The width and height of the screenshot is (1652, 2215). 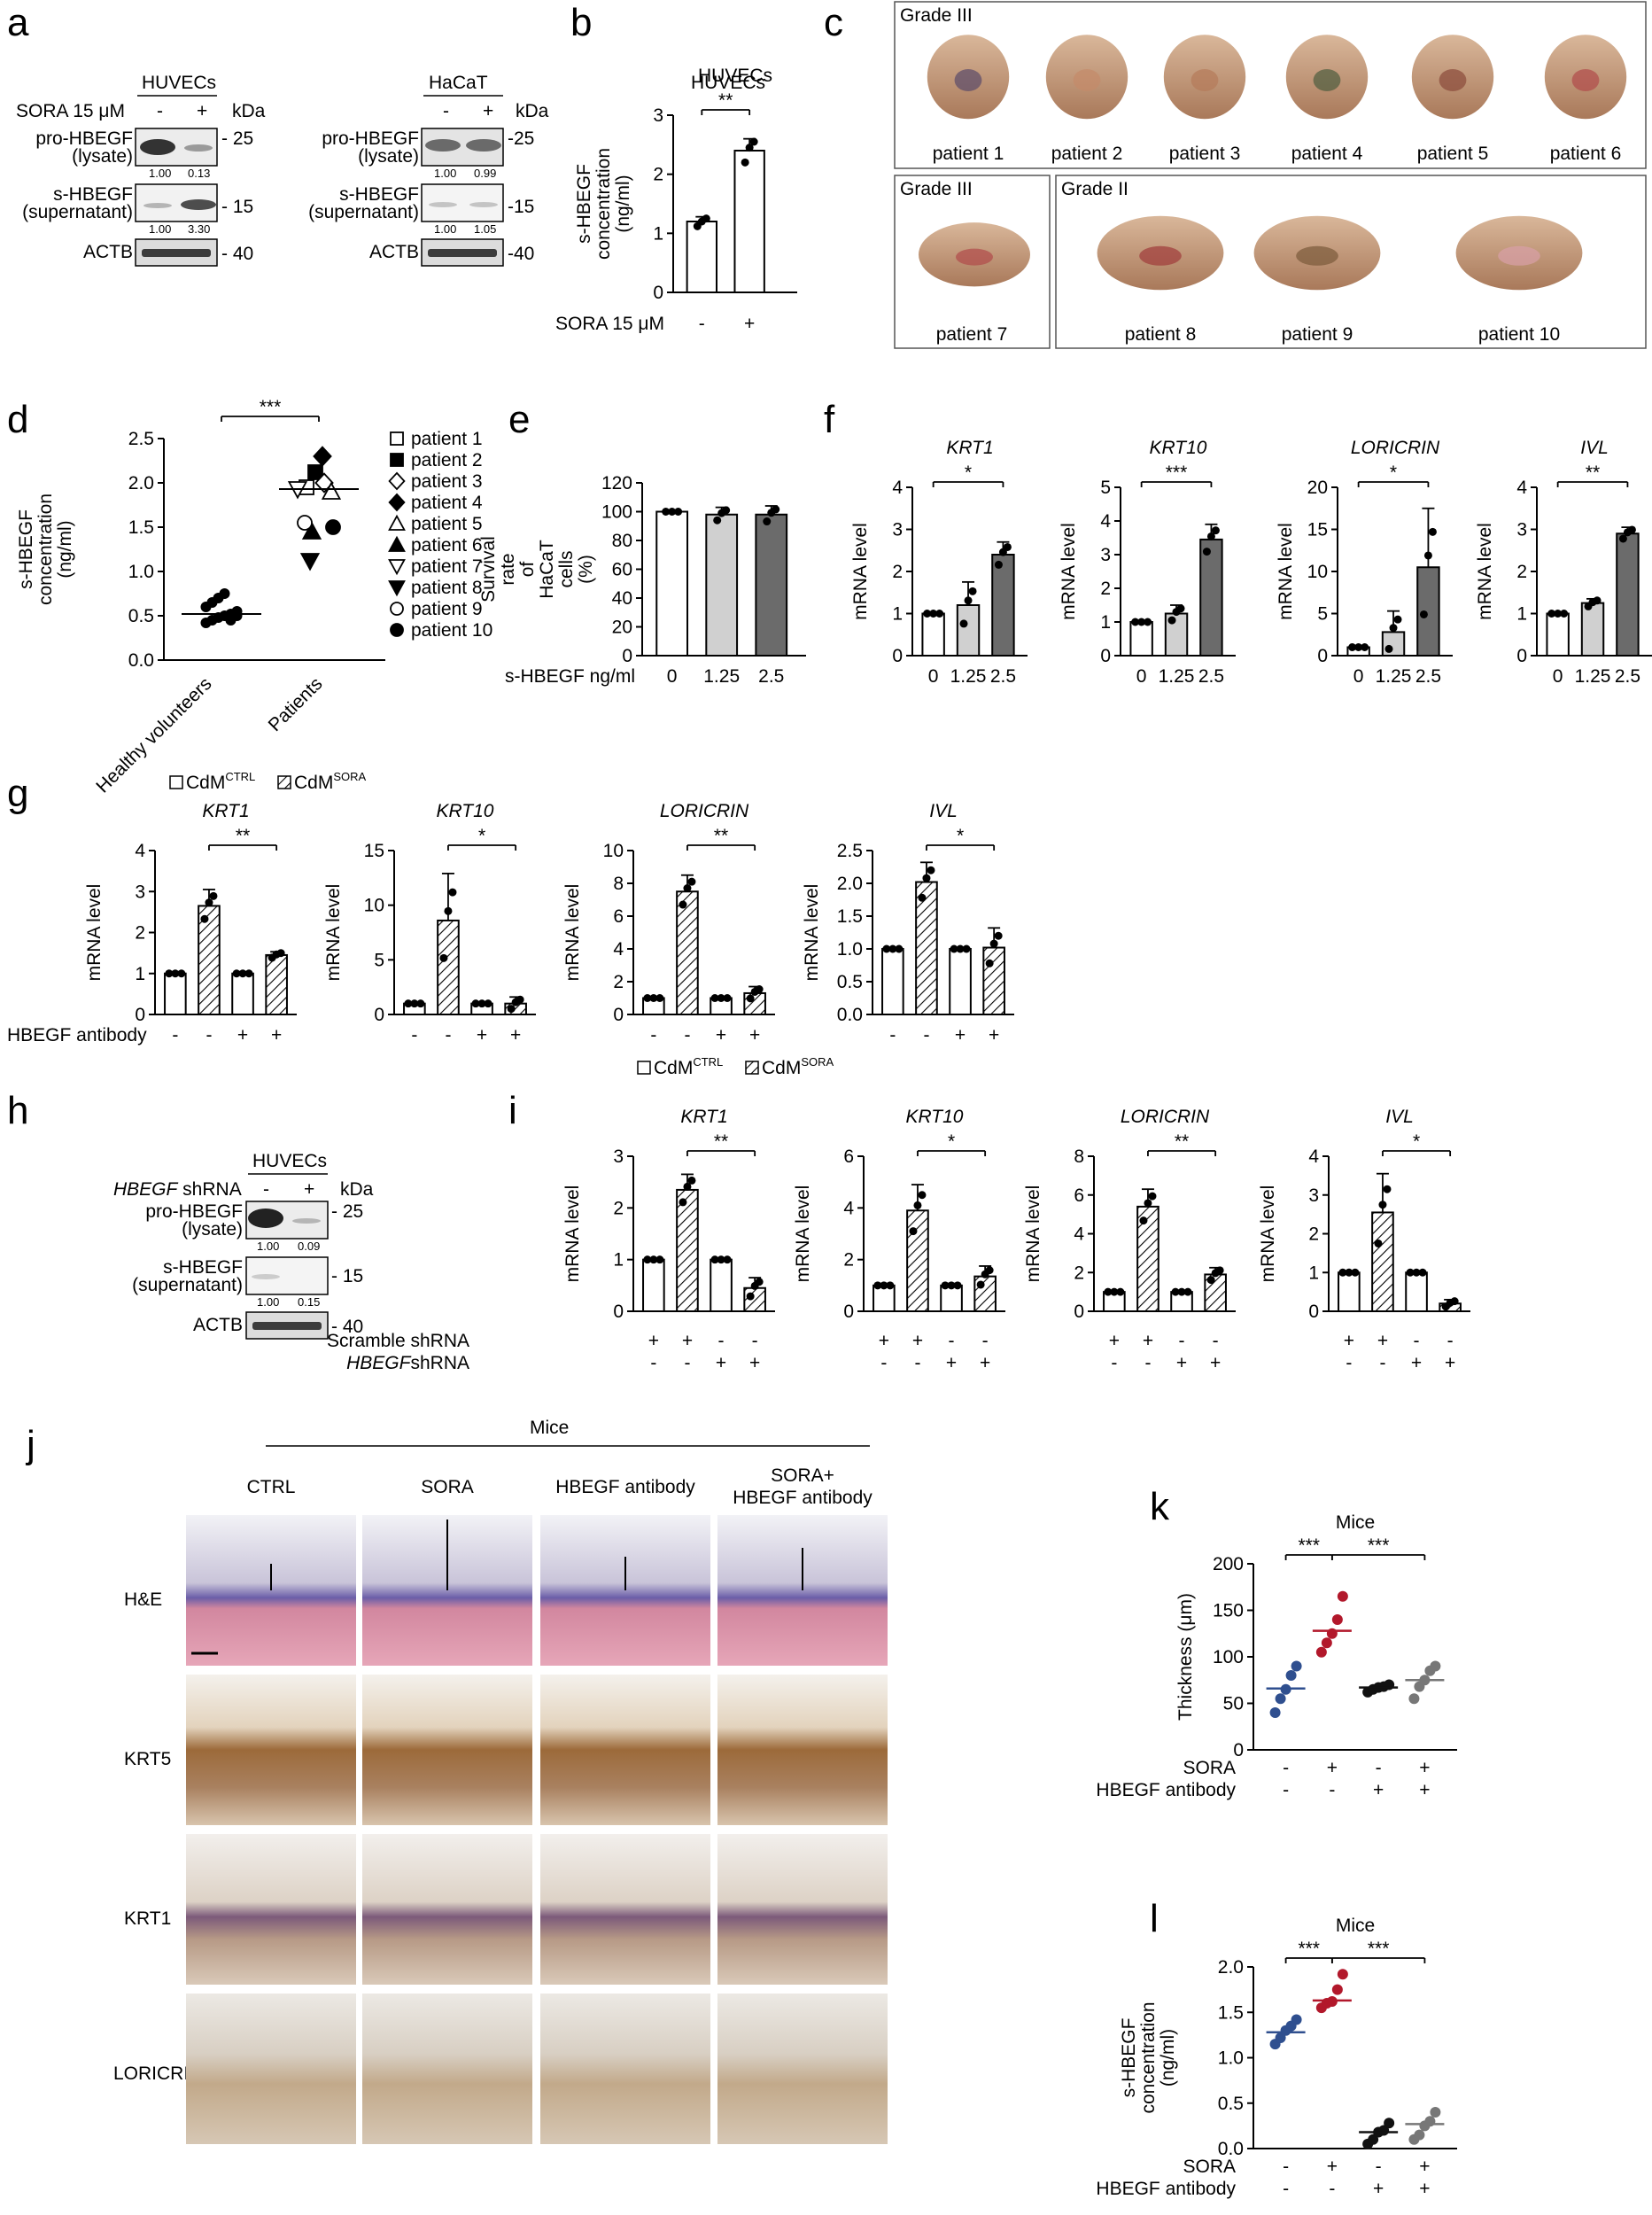 I want to click on row-header: H&E, so click(x=143, y=1600).